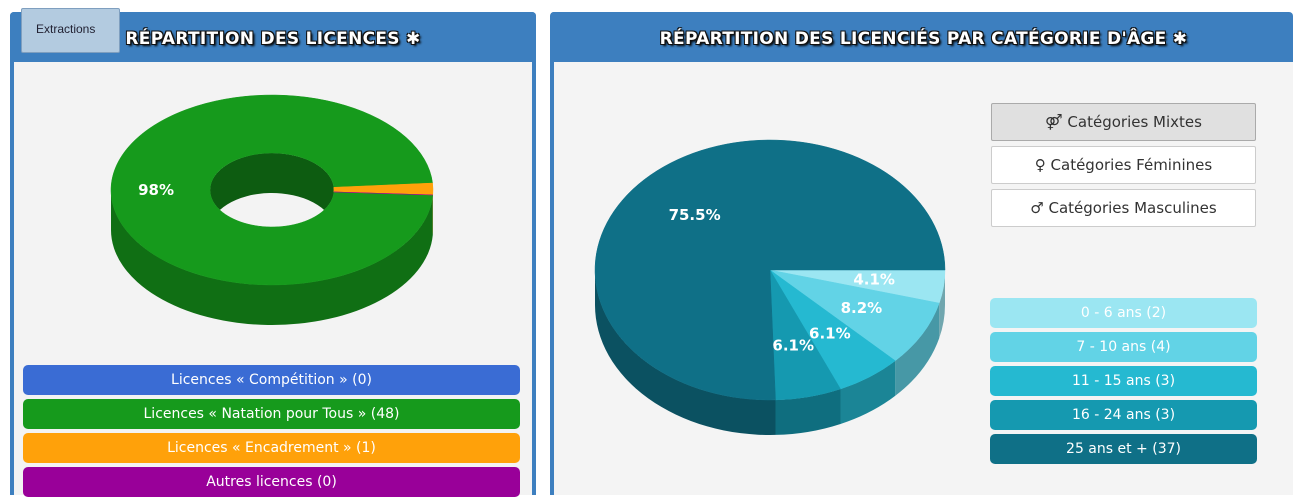 Image resolution: width=1293 pixels, height=497 pixels. What do you see at coordinates (1123, 208) in the screenshot?
I see `filter-button: ♂ Catégories Masculines` at bounding box center [1123, 208].